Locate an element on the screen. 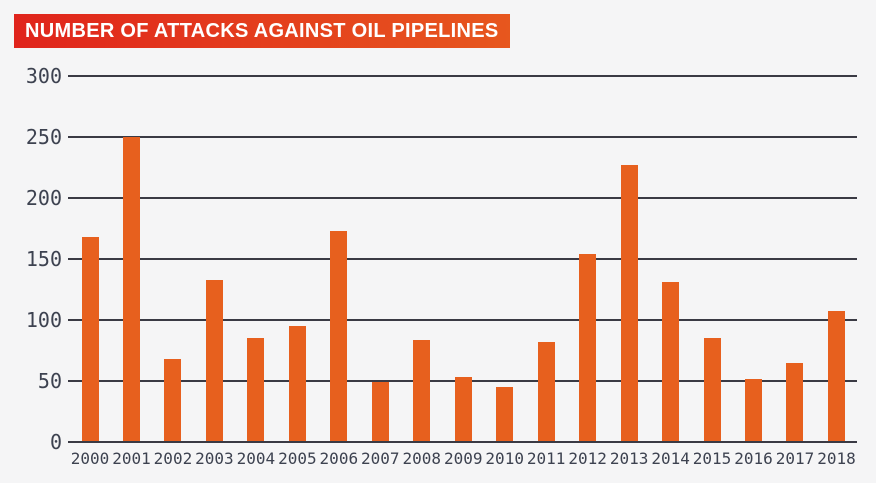 The width and height of the screenshot is (876, 483). x-tick-2015: 2015 is located at coordinates (712, 458).